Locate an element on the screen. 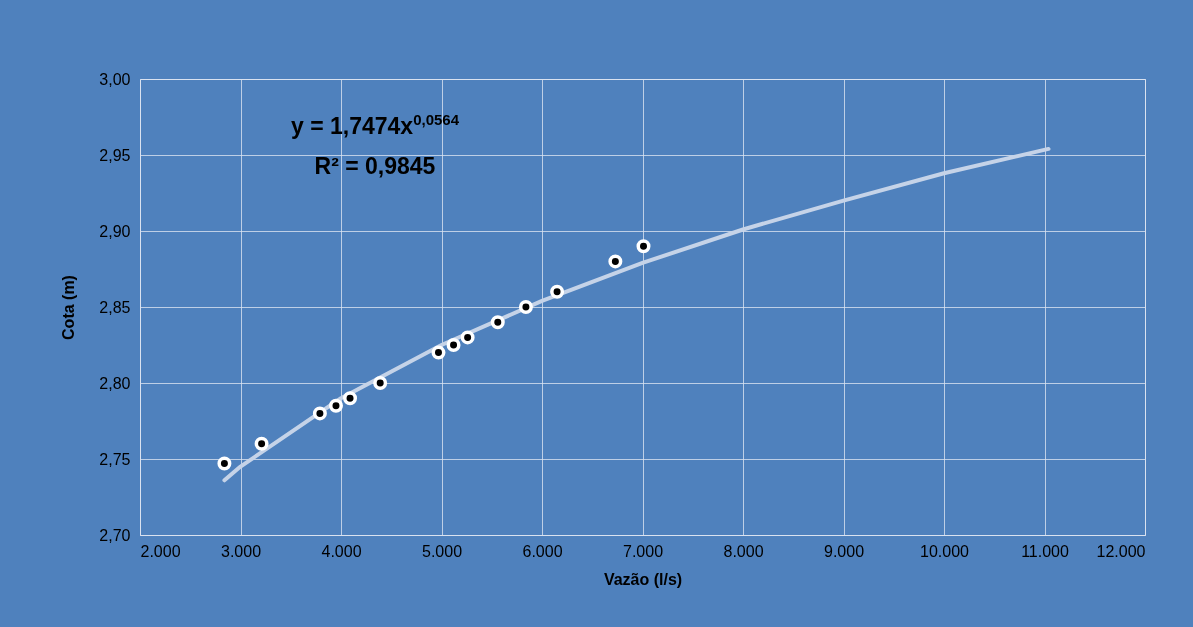 This screenshot has width=1193, height=627. x-tick-label: 2.000 is located at coordinates (160, 551).